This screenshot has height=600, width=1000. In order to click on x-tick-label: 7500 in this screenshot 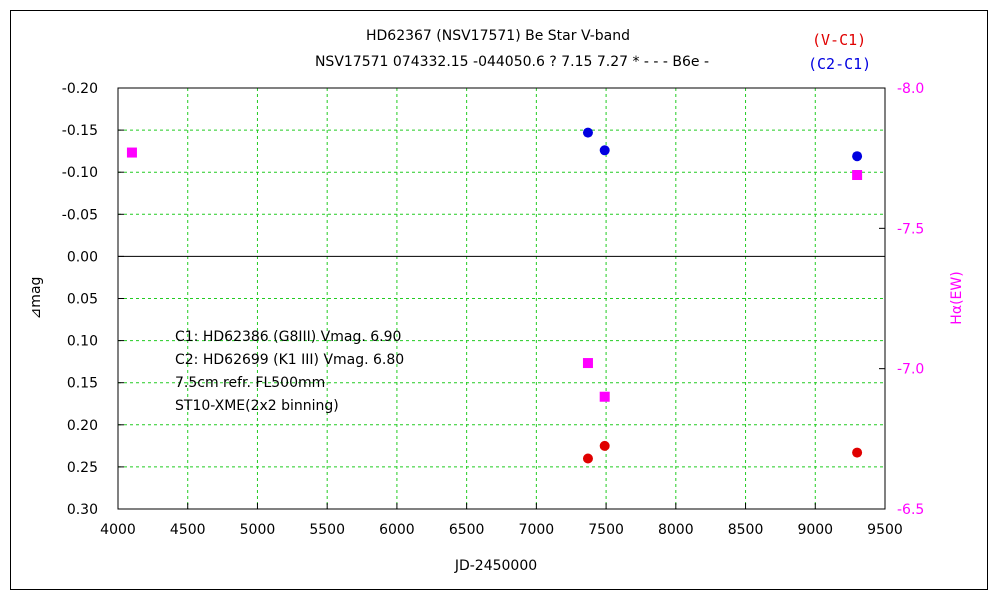, I will do `click(606, 530)`.